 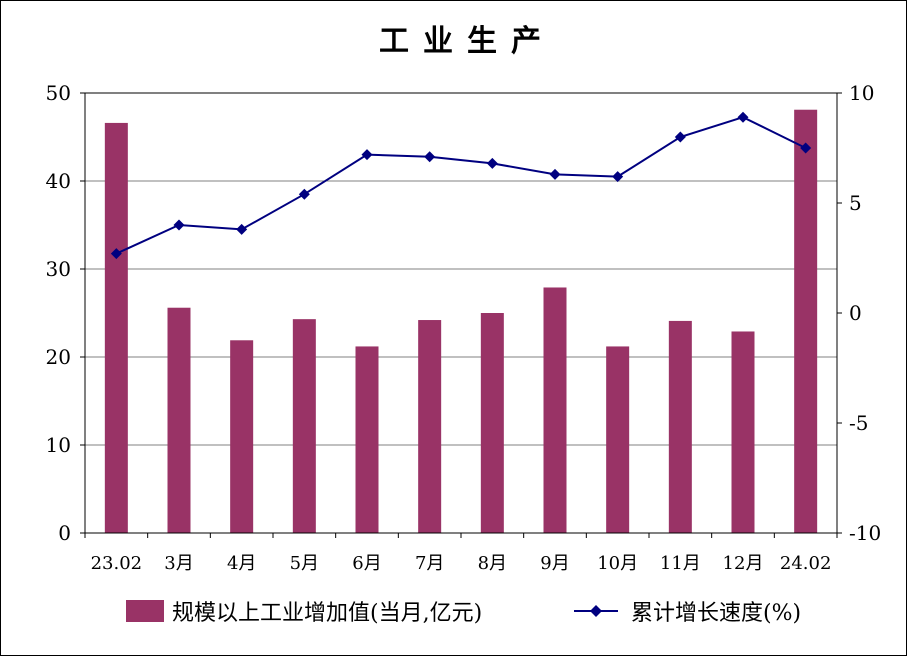 What do you see at coordinates (366, 563) in the screenshot?
I see `x-tick-label: 6月` at bounding box center [366, 563].